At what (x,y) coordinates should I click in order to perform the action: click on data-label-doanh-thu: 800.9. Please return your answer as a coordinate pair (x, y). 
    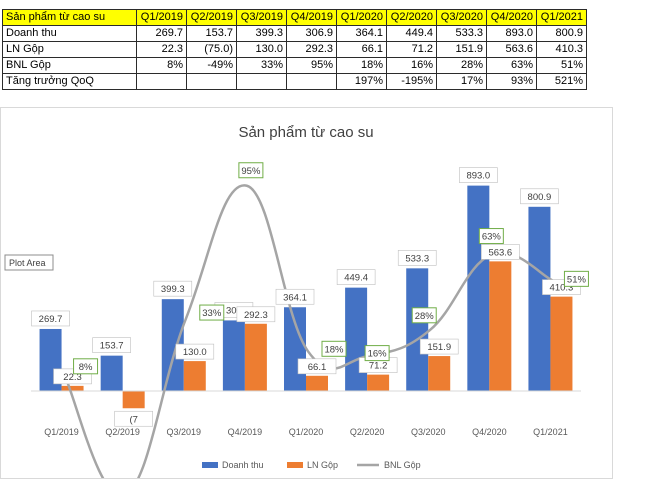
    Looking at the image, I should click on (539, 196).